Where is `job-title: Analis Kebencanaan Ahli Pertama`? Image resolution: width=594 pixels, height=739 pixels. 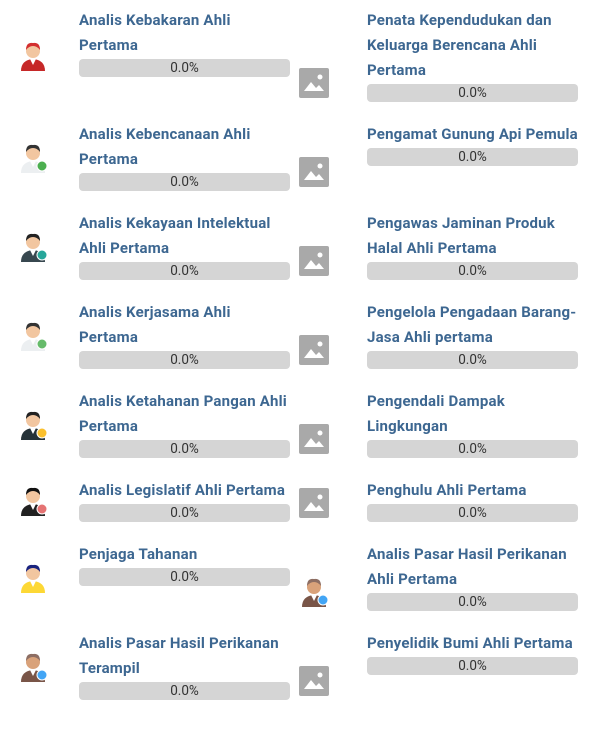 job-title: Analis Kebencanaan Ahli Pertama is located at coordinates (165, 146).